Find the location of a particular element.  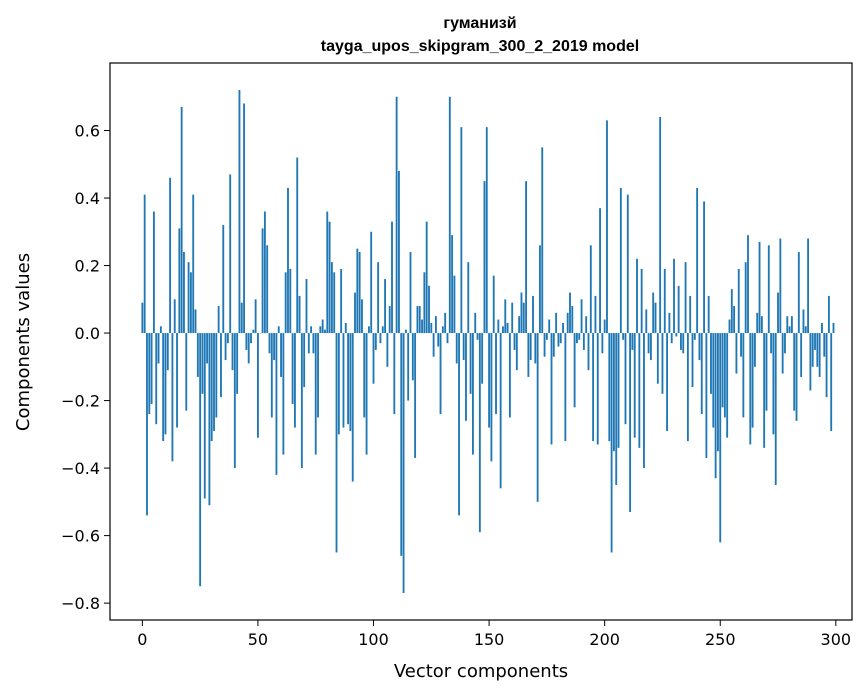

y-axis-label: Components values is located at coordinates (23, 342).